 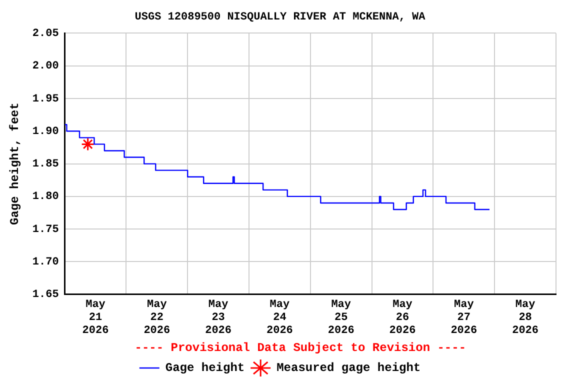 I want to click on y-axis-title: Gage height, feet, so click(x=15, y=164).